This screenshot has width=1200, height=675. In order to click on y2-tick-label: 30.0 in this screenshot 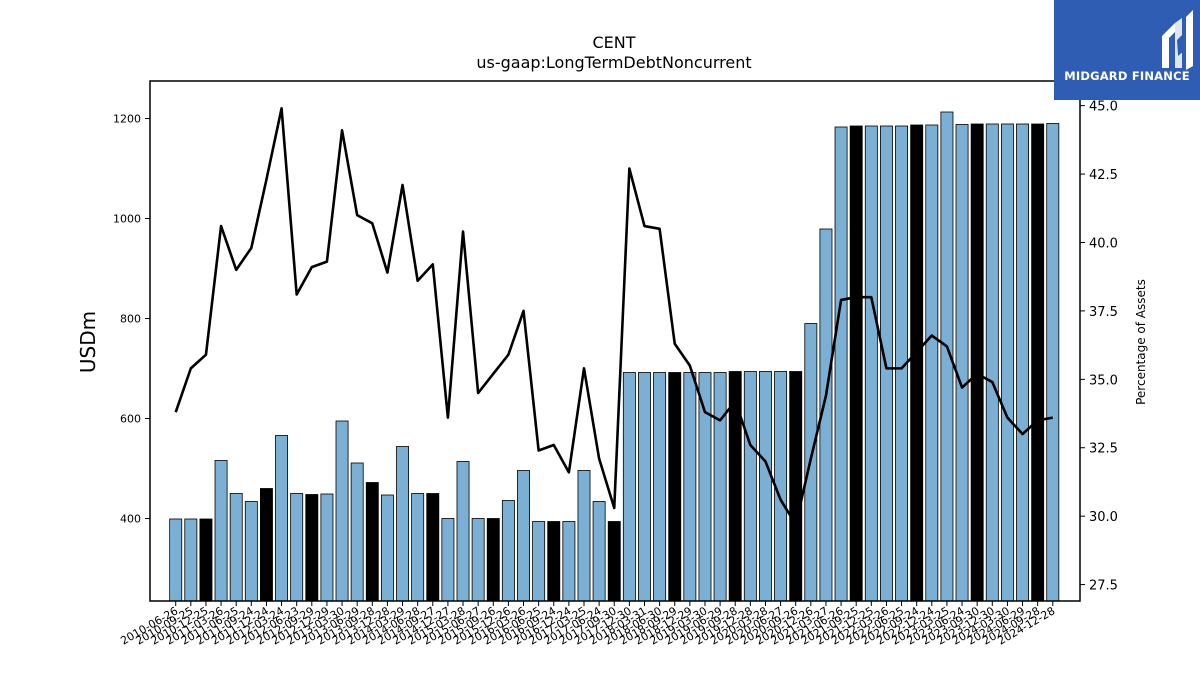, I will do `click(1103, 517)`.